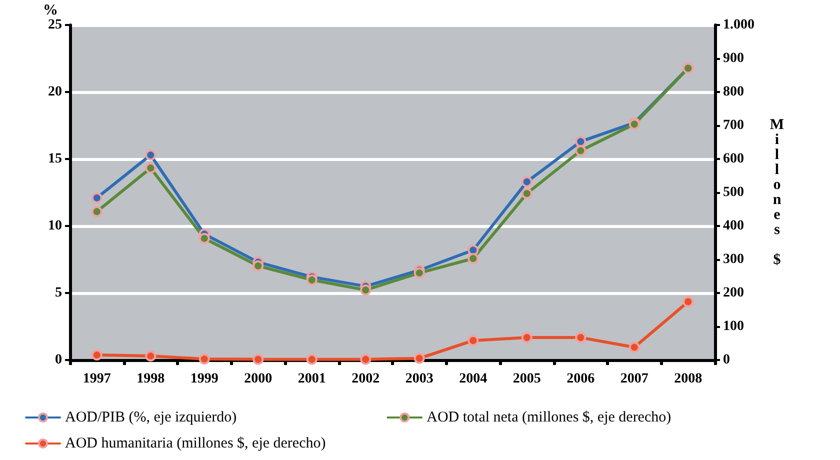 The image size is (840, 460). I want to click on y2-tick-label: 300, so click(733, 259).